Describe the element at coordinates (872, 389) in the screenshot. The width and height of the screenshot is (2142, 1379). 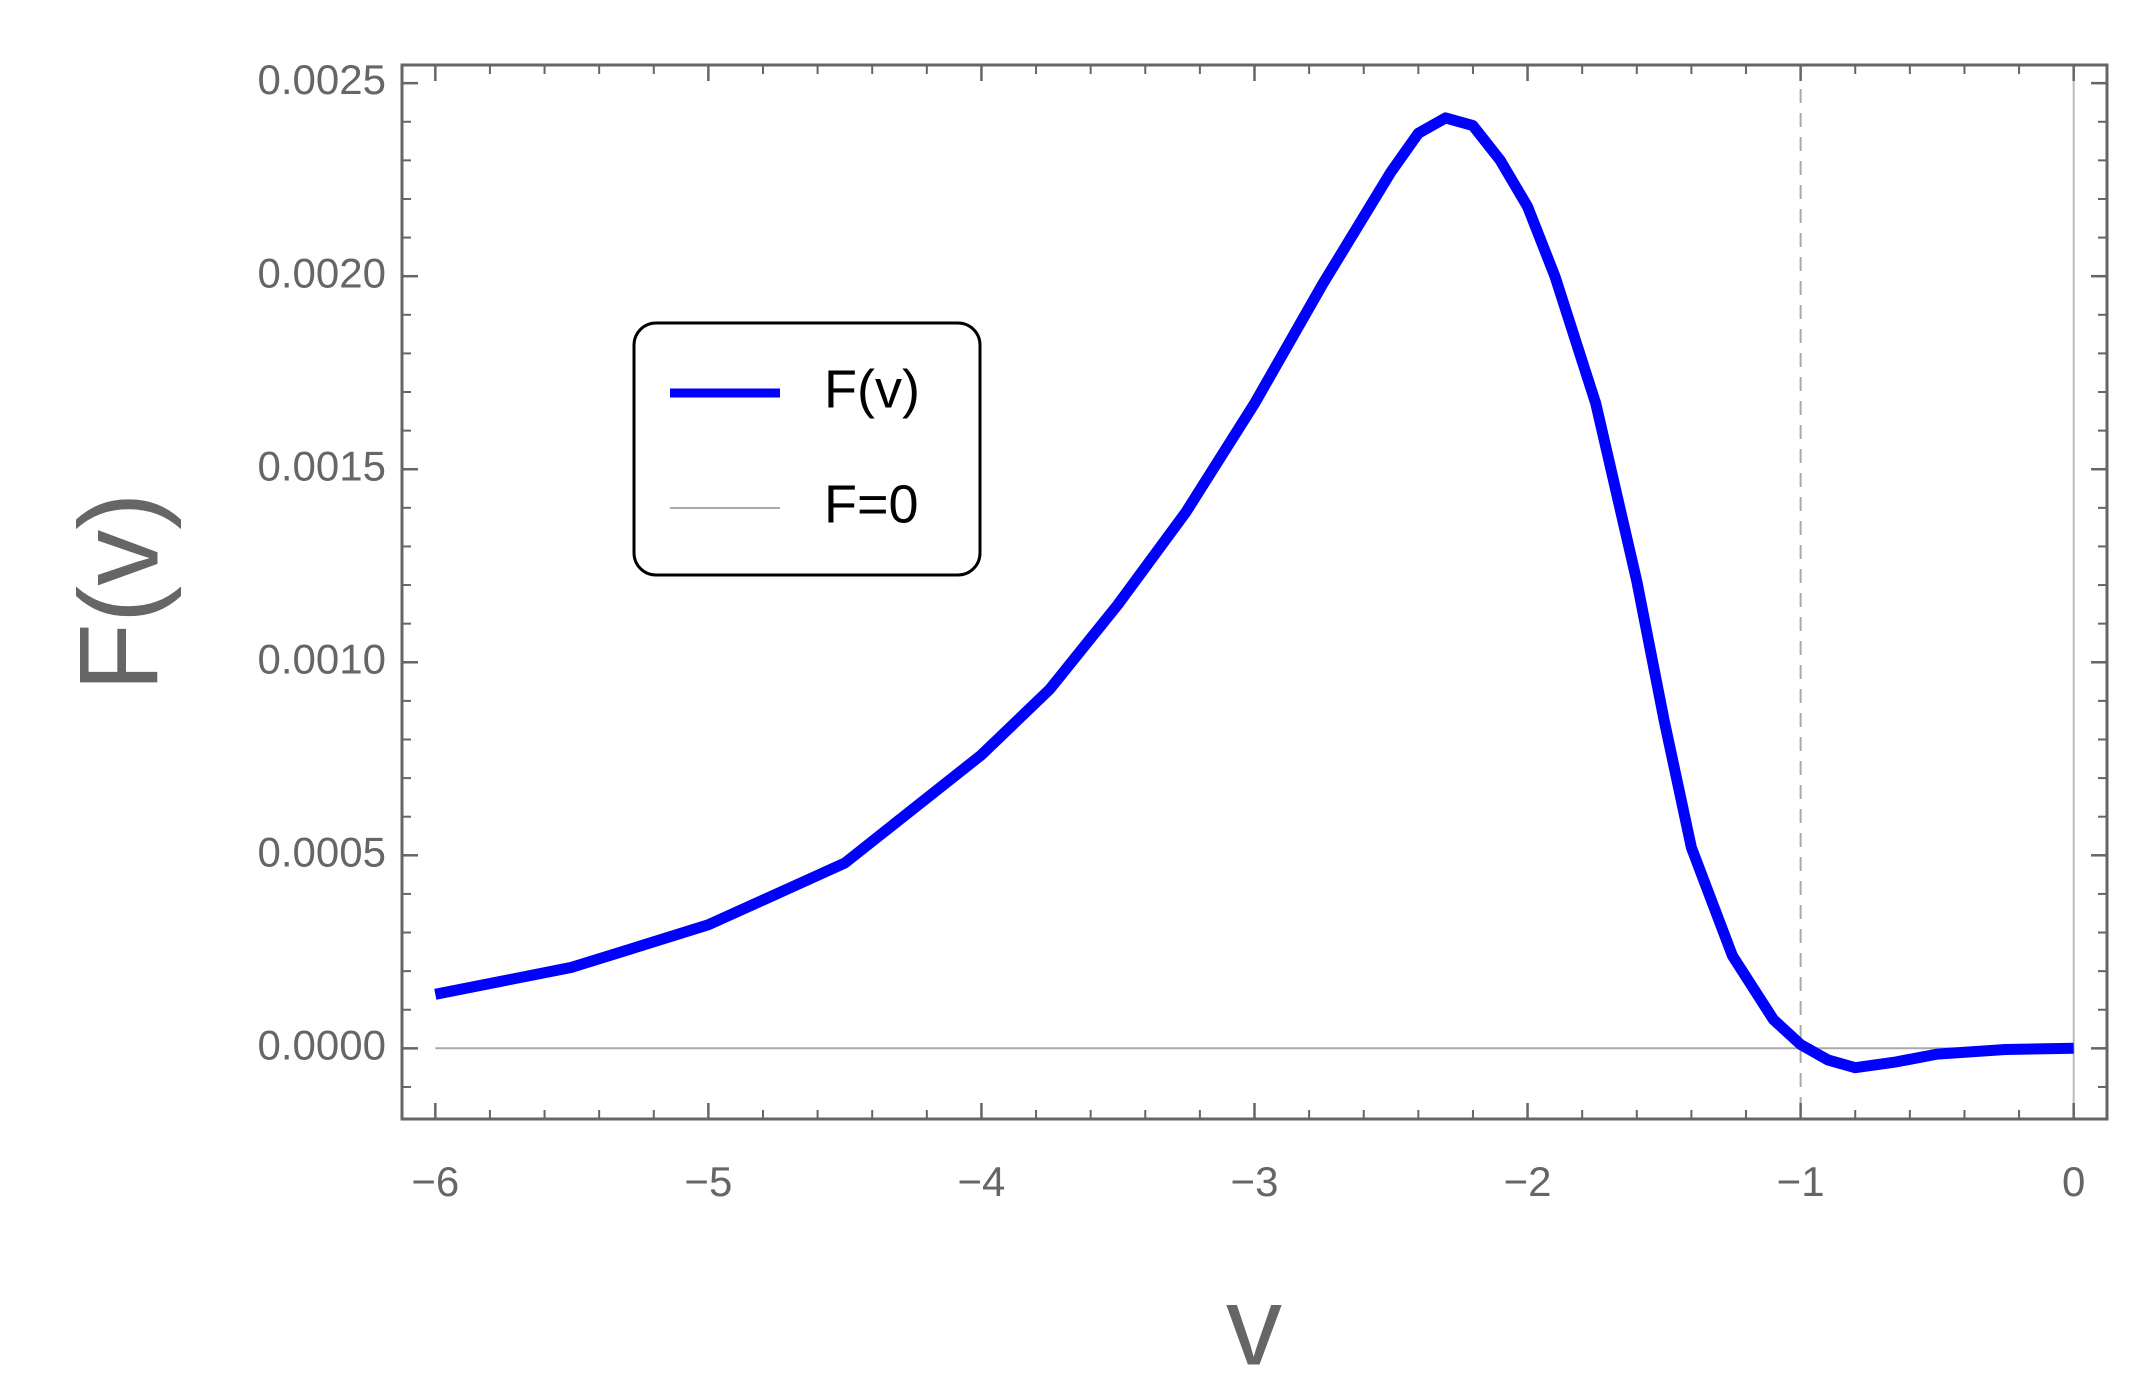
I see `legend-label: F(v)` at that location.